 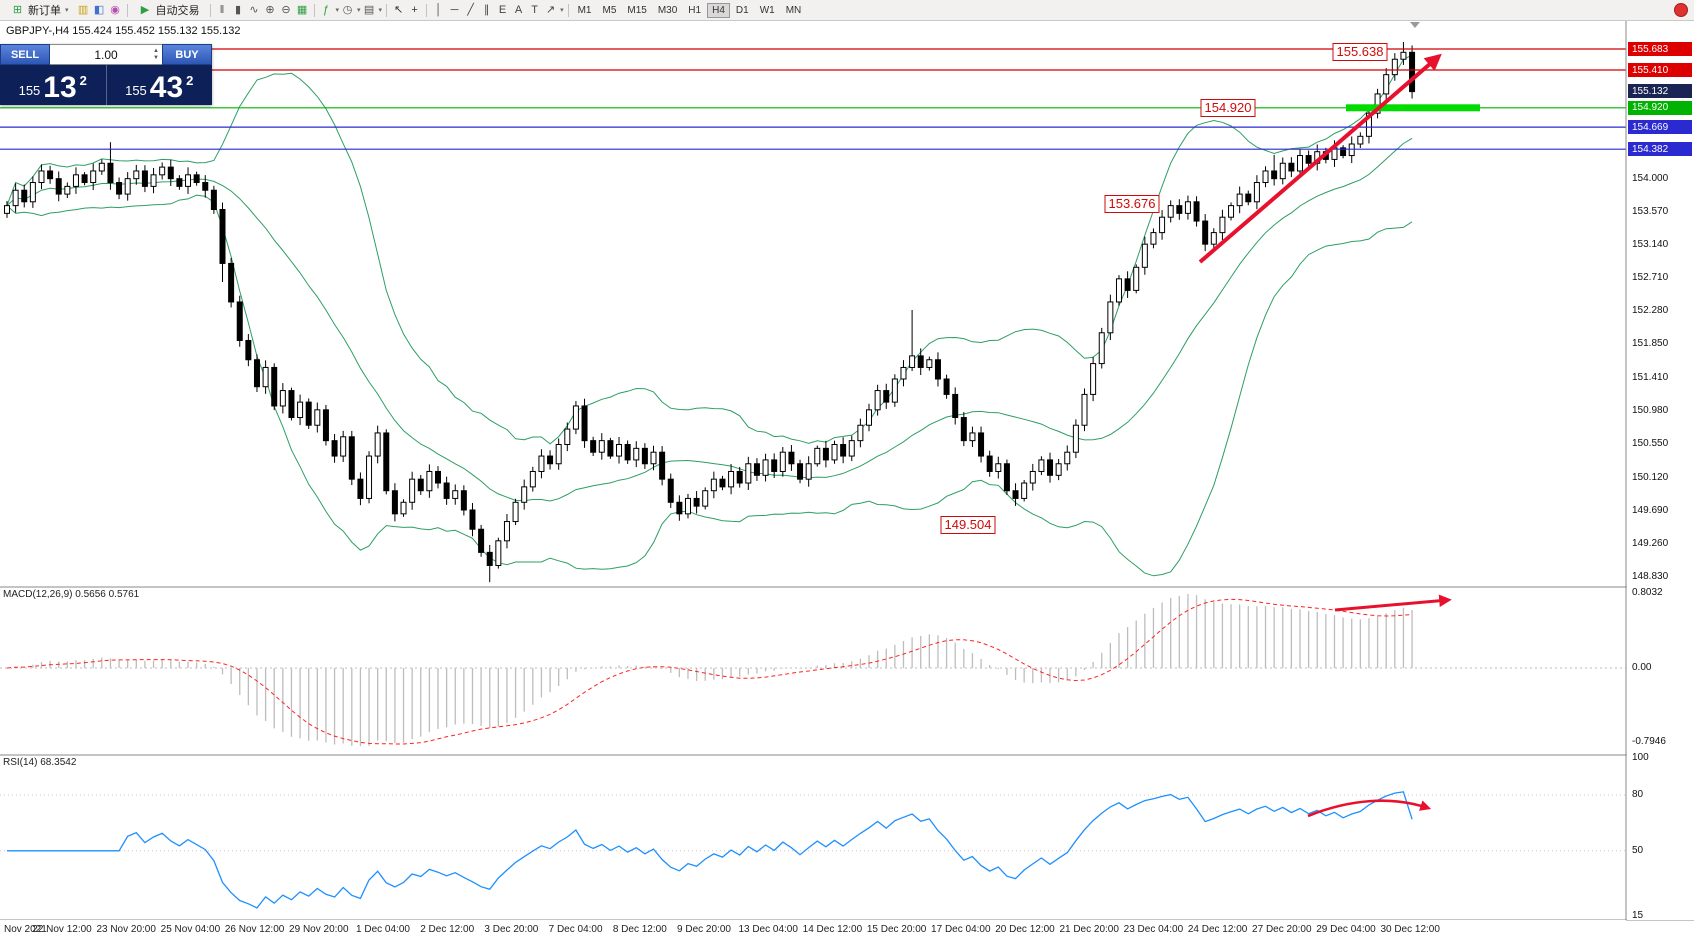 I want to click on vertical-line-icon: │, so click(x=438, y=9).